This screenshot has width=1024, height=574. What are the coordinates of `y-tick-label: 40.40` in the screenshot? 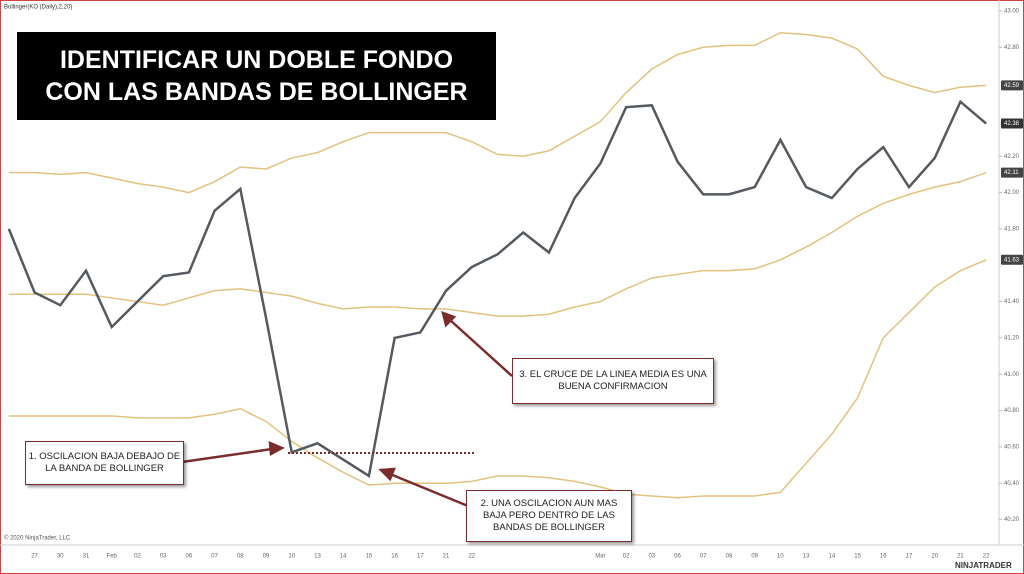 It's located at (1012, 484).